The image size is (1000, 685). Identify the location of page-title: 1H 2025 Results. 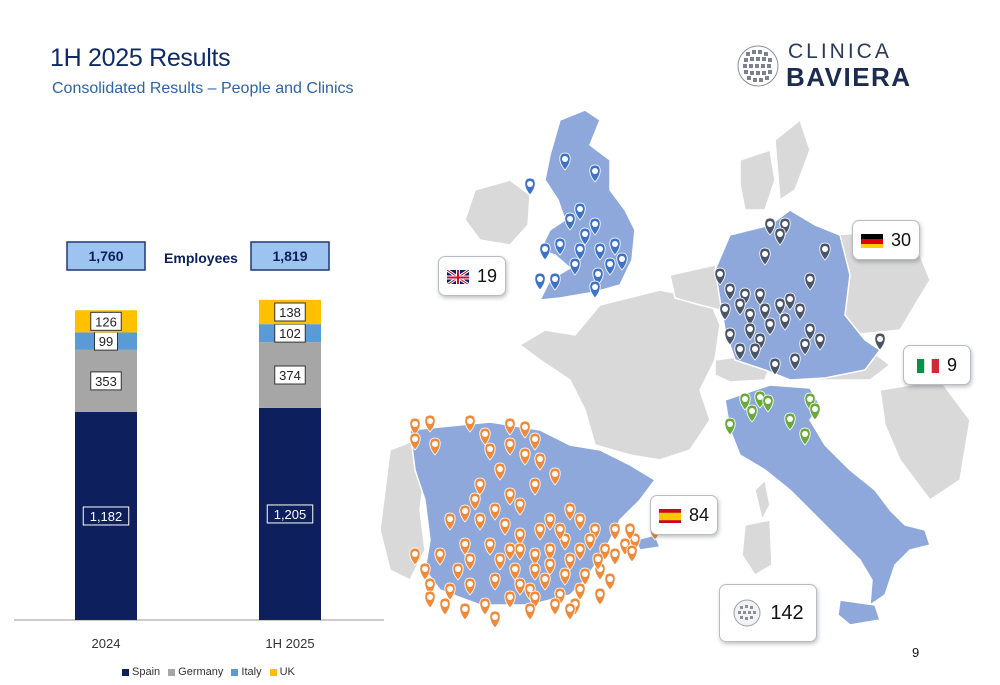
(140, 58).